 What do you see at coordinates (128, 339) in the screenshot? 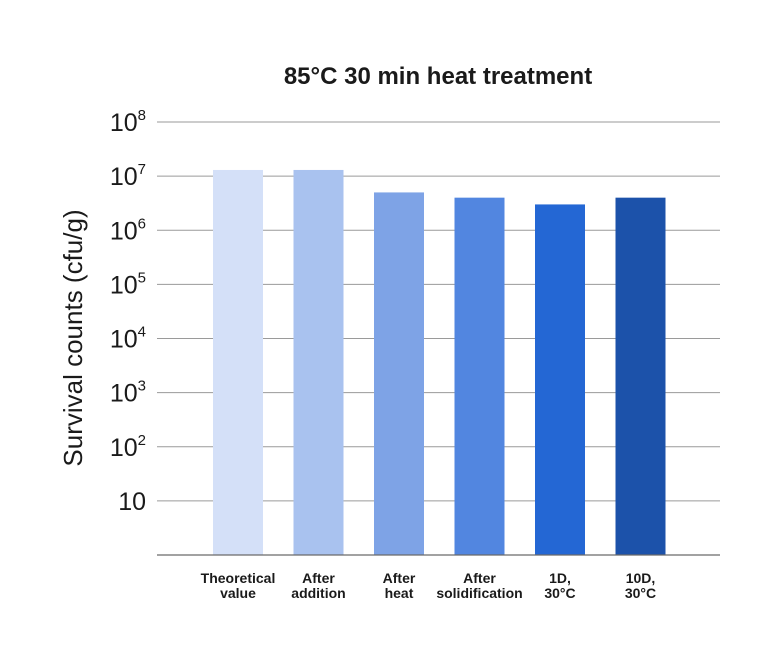
I see `y-tick-label: 10⁴` at bounding box center [128, 339].